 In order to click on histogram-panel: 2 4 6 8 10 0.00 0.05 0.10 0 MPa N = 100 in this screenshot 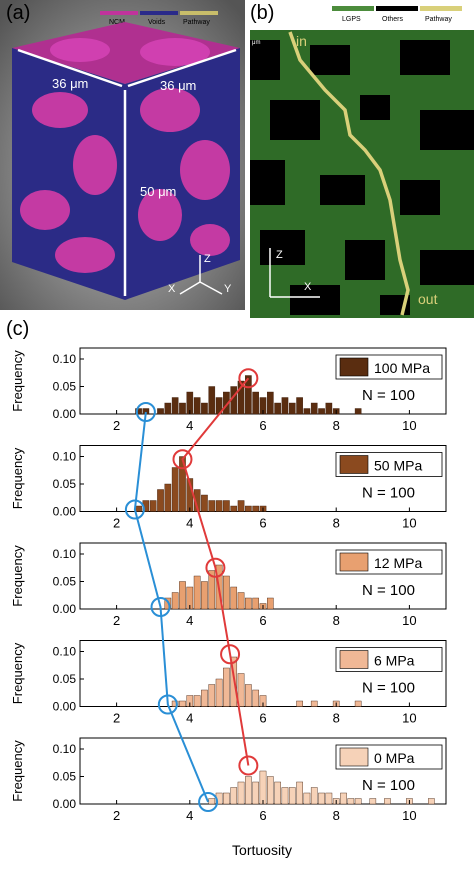, I will do `click(250, 780)`.